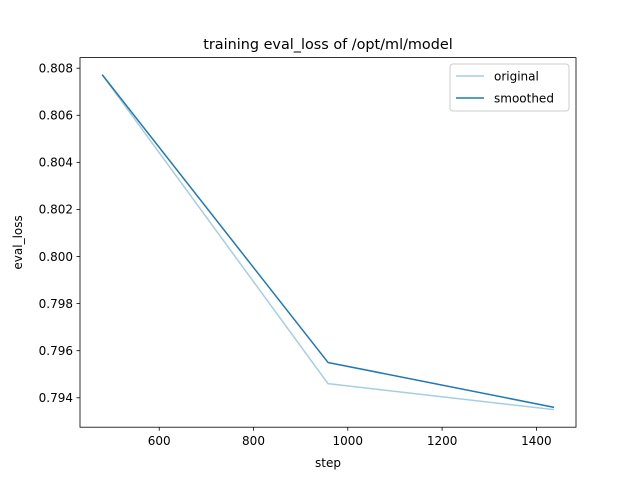 The height and width of the screenshot is (480, 640). What do you see at coordinates (509, 87) in the screenshot?
I see `legend: original smoothed` at bounding box center [509, 87].